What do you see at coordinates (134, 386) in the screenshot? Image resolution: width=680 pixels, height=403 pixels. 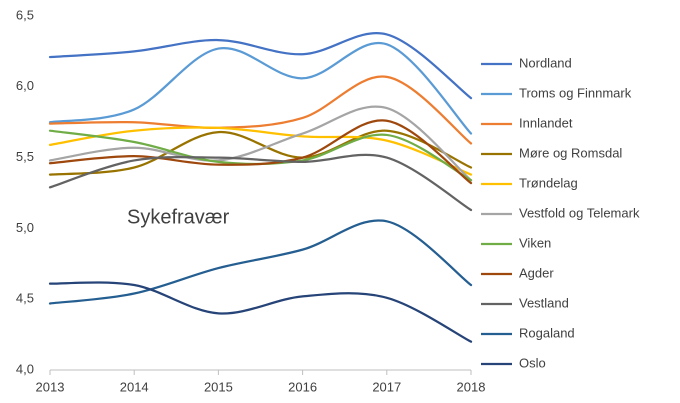 I see `x-tick-label: 2014` at bounding box center [134, 386].